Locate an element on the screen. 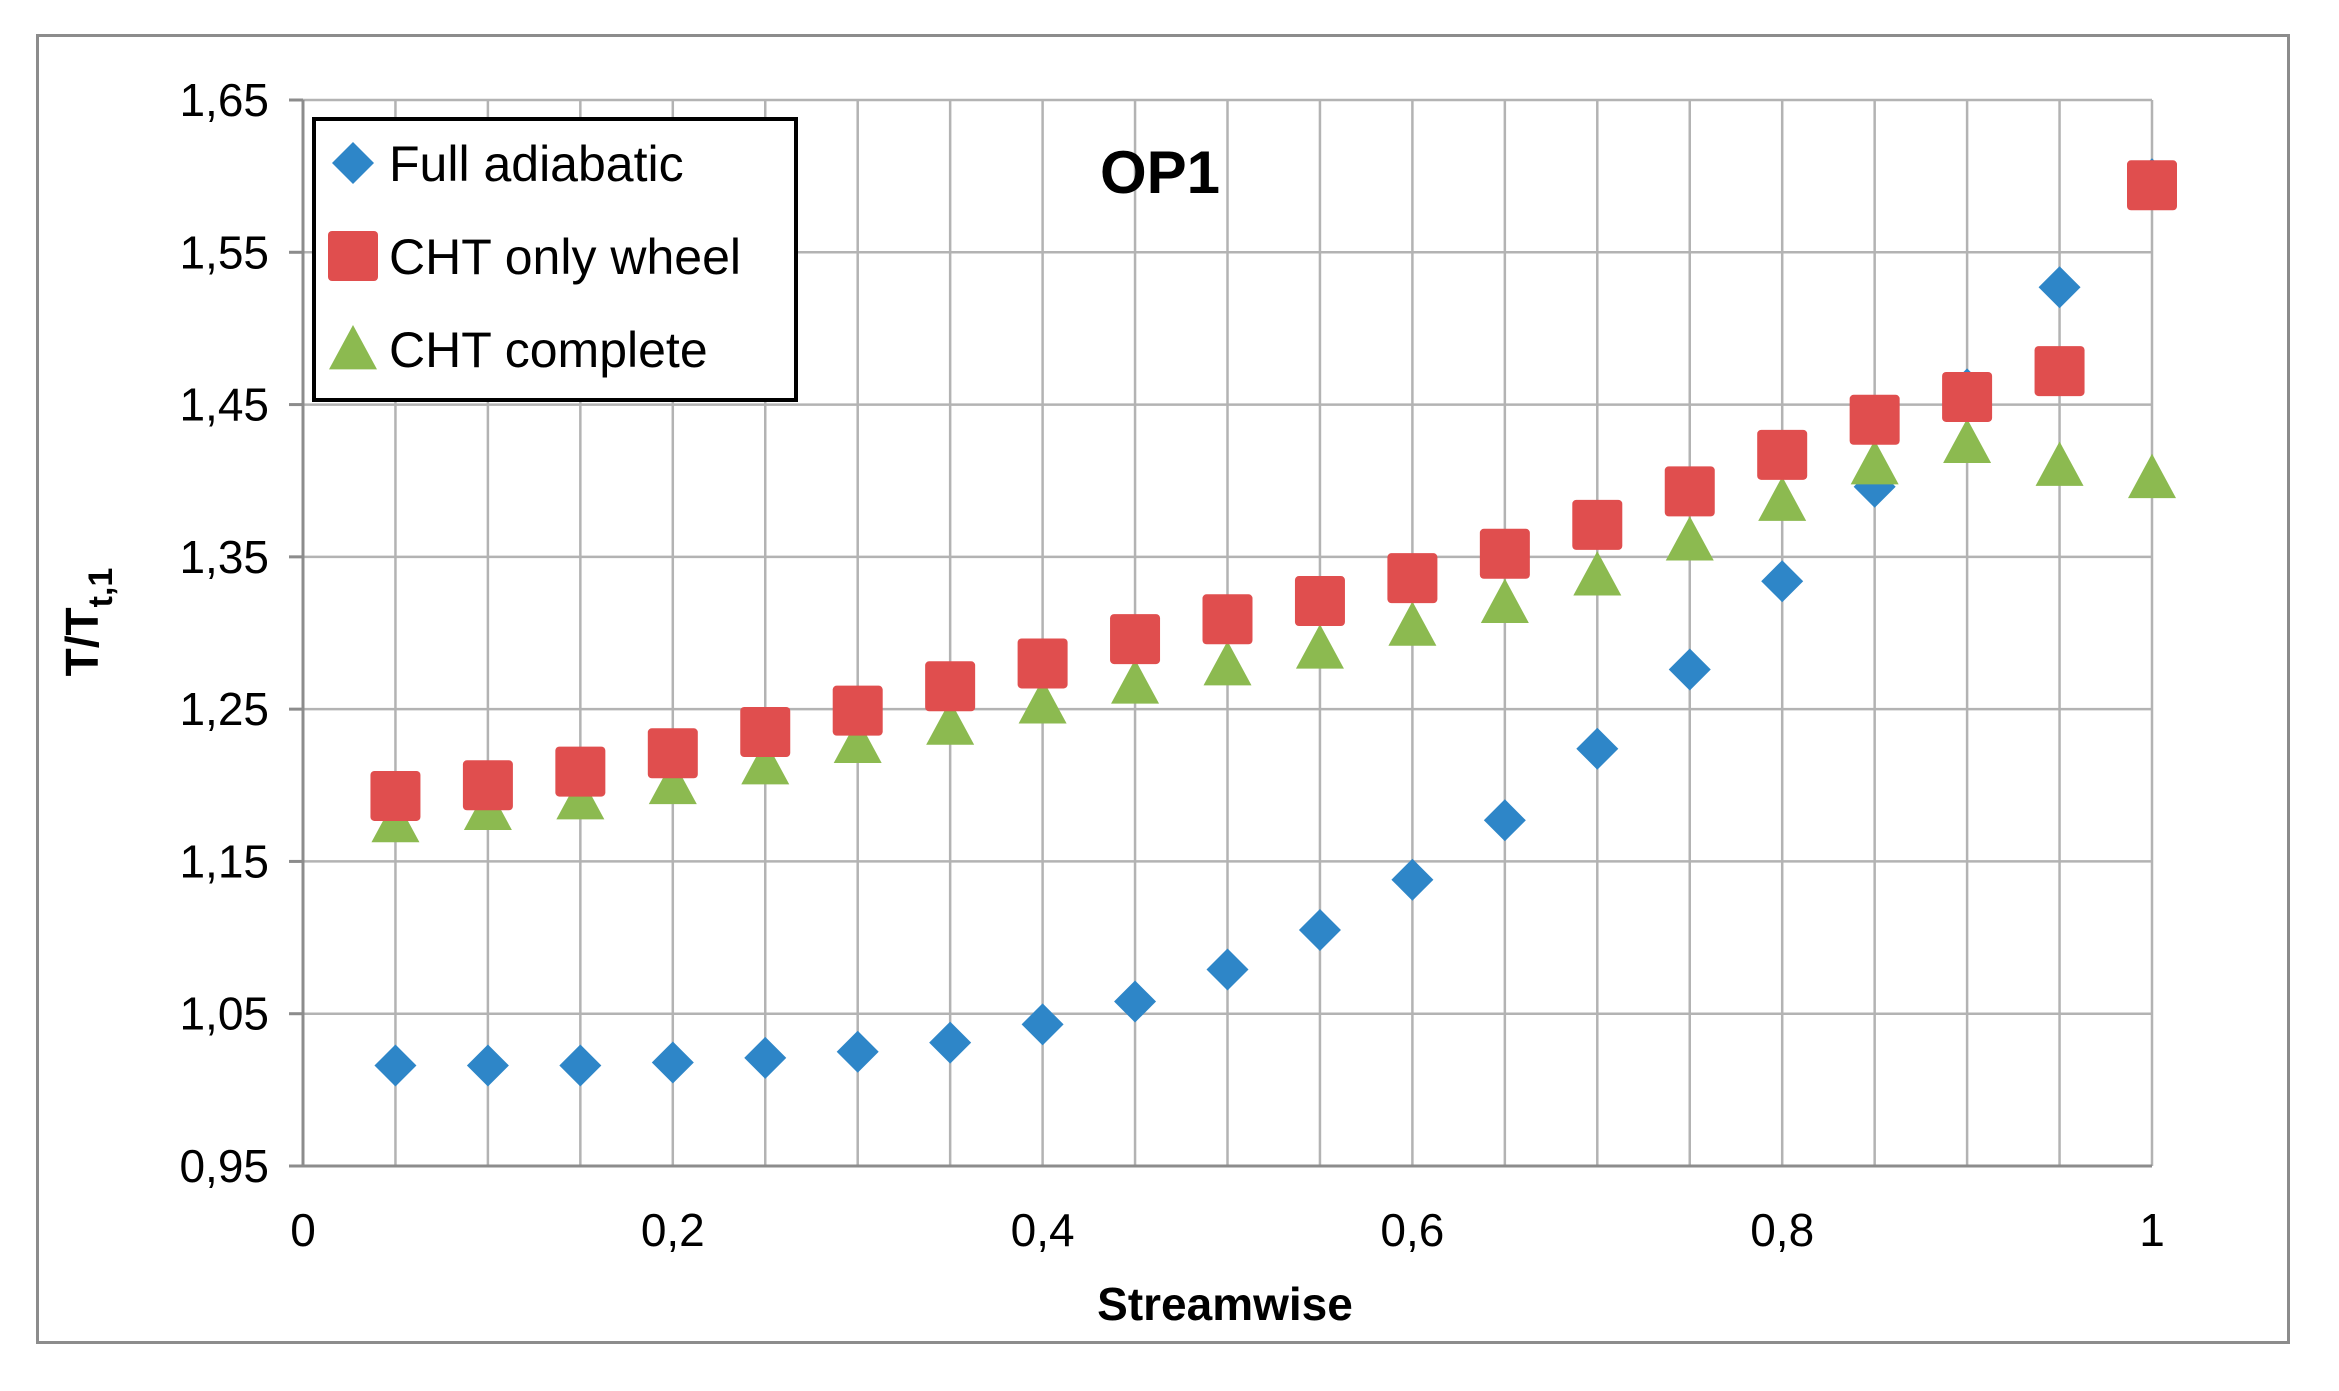  legend: Full adiabatic CHT only wheel CHT complete is located at coordinates (555, 259).